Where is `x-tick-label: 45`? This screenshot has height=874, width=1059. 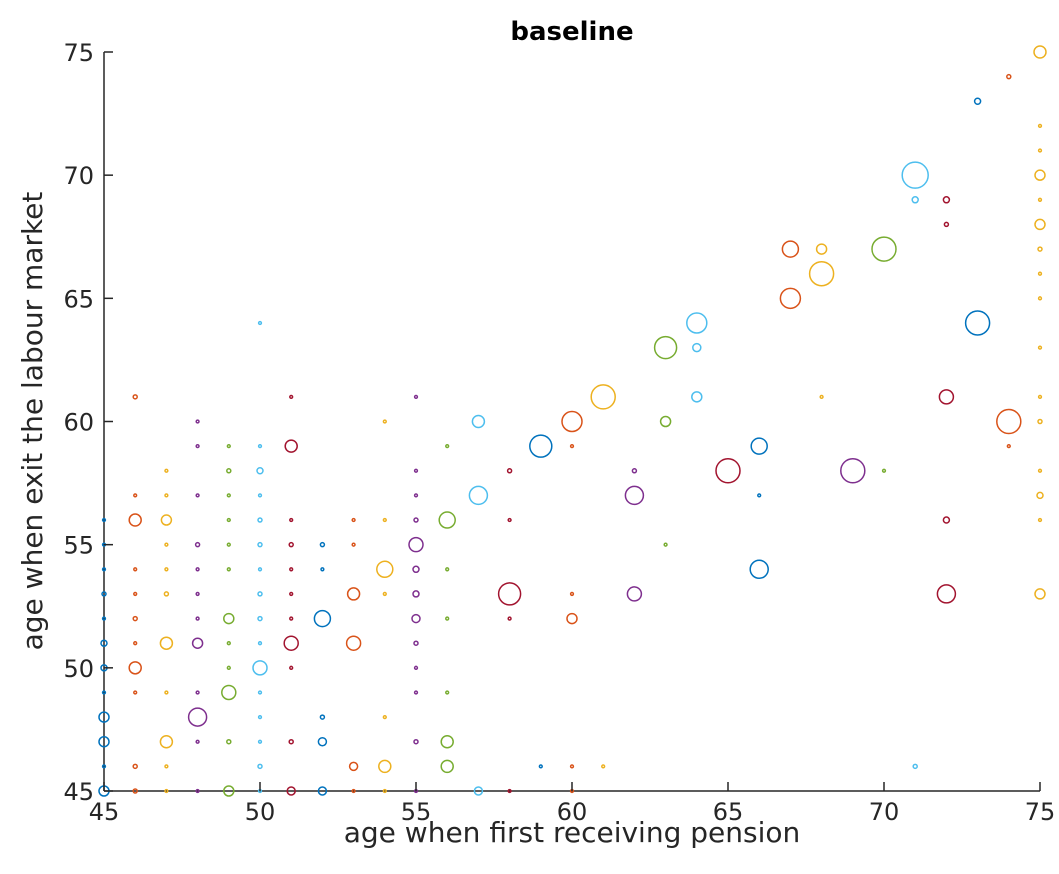 x-tick-label: 45 is located at coordinates (104, 812).